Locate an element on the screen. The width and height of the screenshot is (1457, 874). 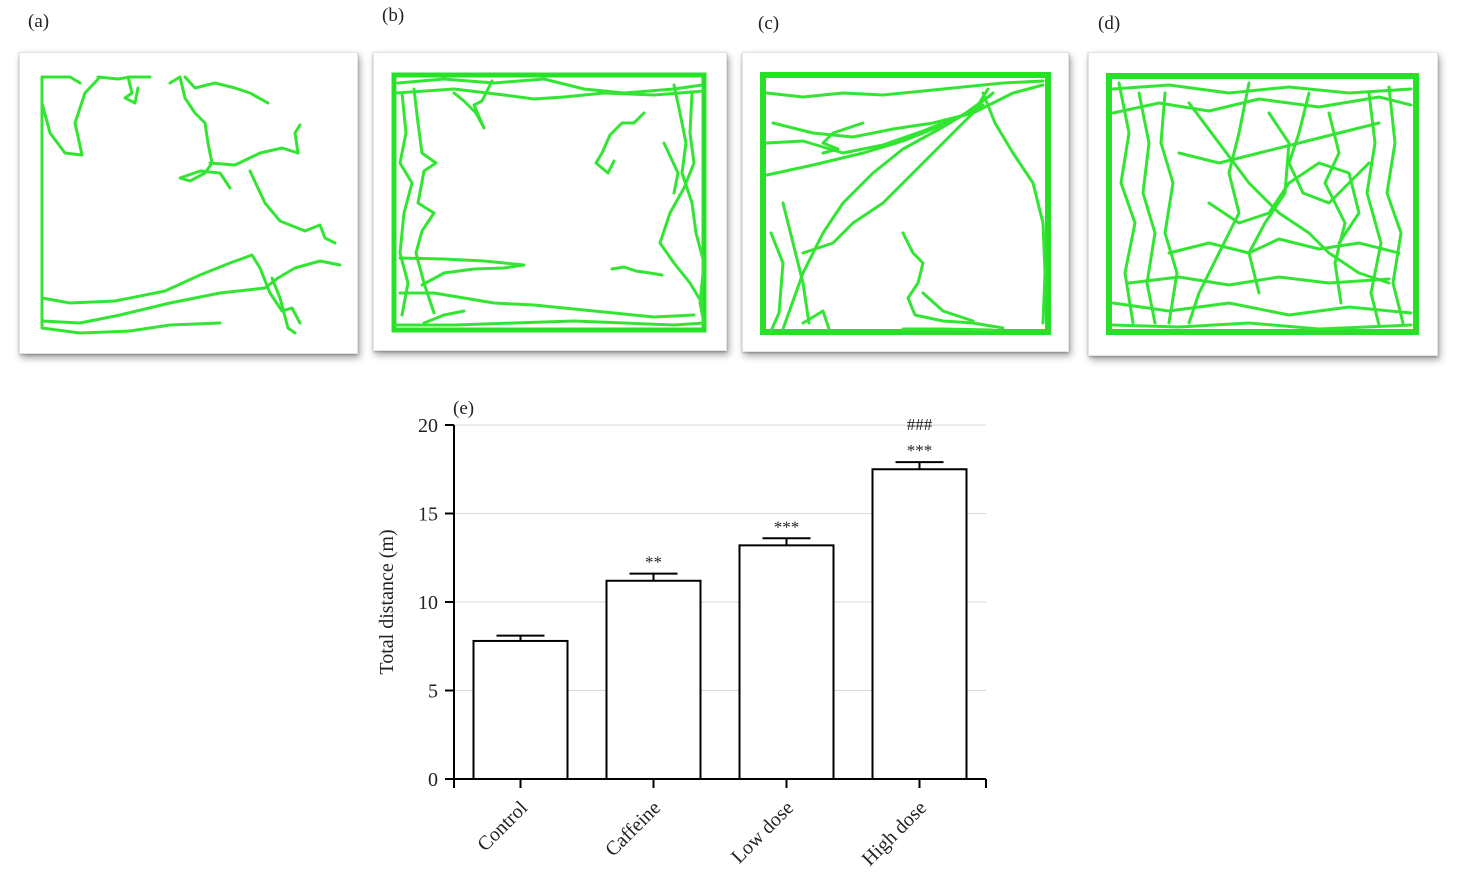
panel-label-c: (c) is located at coordinates (769, 23).